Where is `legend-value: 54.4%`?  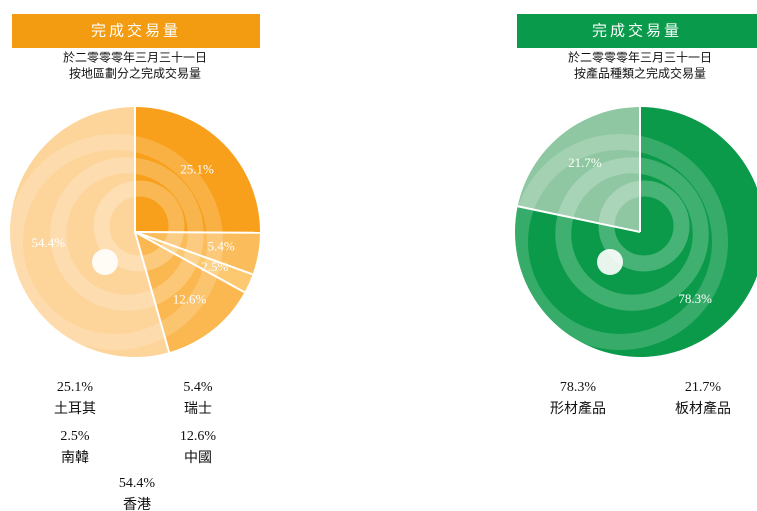 legend-value: 54.4% is located at coordinates (137, 483).